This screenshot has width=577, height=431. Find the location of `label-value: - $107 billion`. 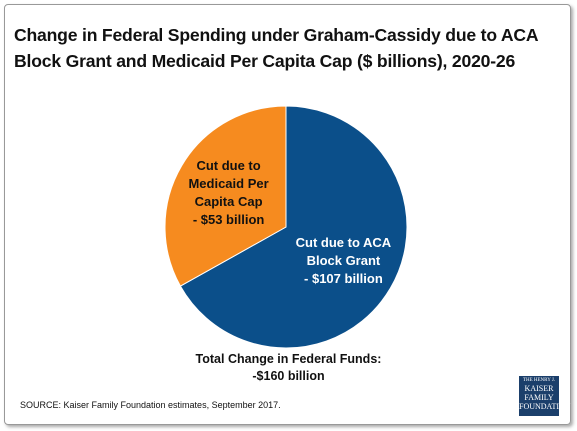

label-value: - $107 billion is located at coordinates (343, 278).